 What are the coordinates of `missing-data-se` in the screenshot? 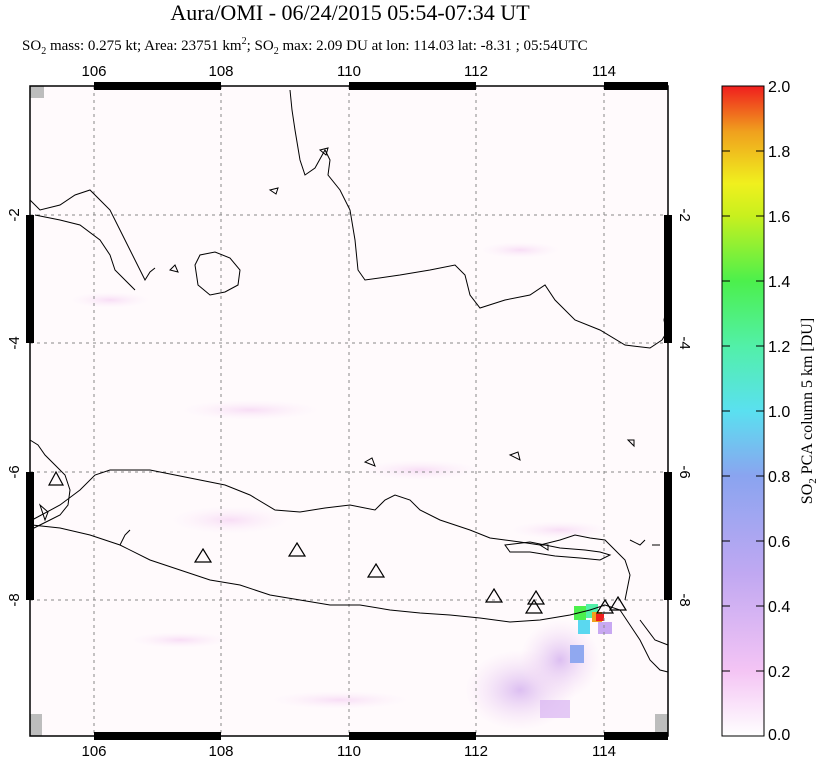 It's located at (661, 725).